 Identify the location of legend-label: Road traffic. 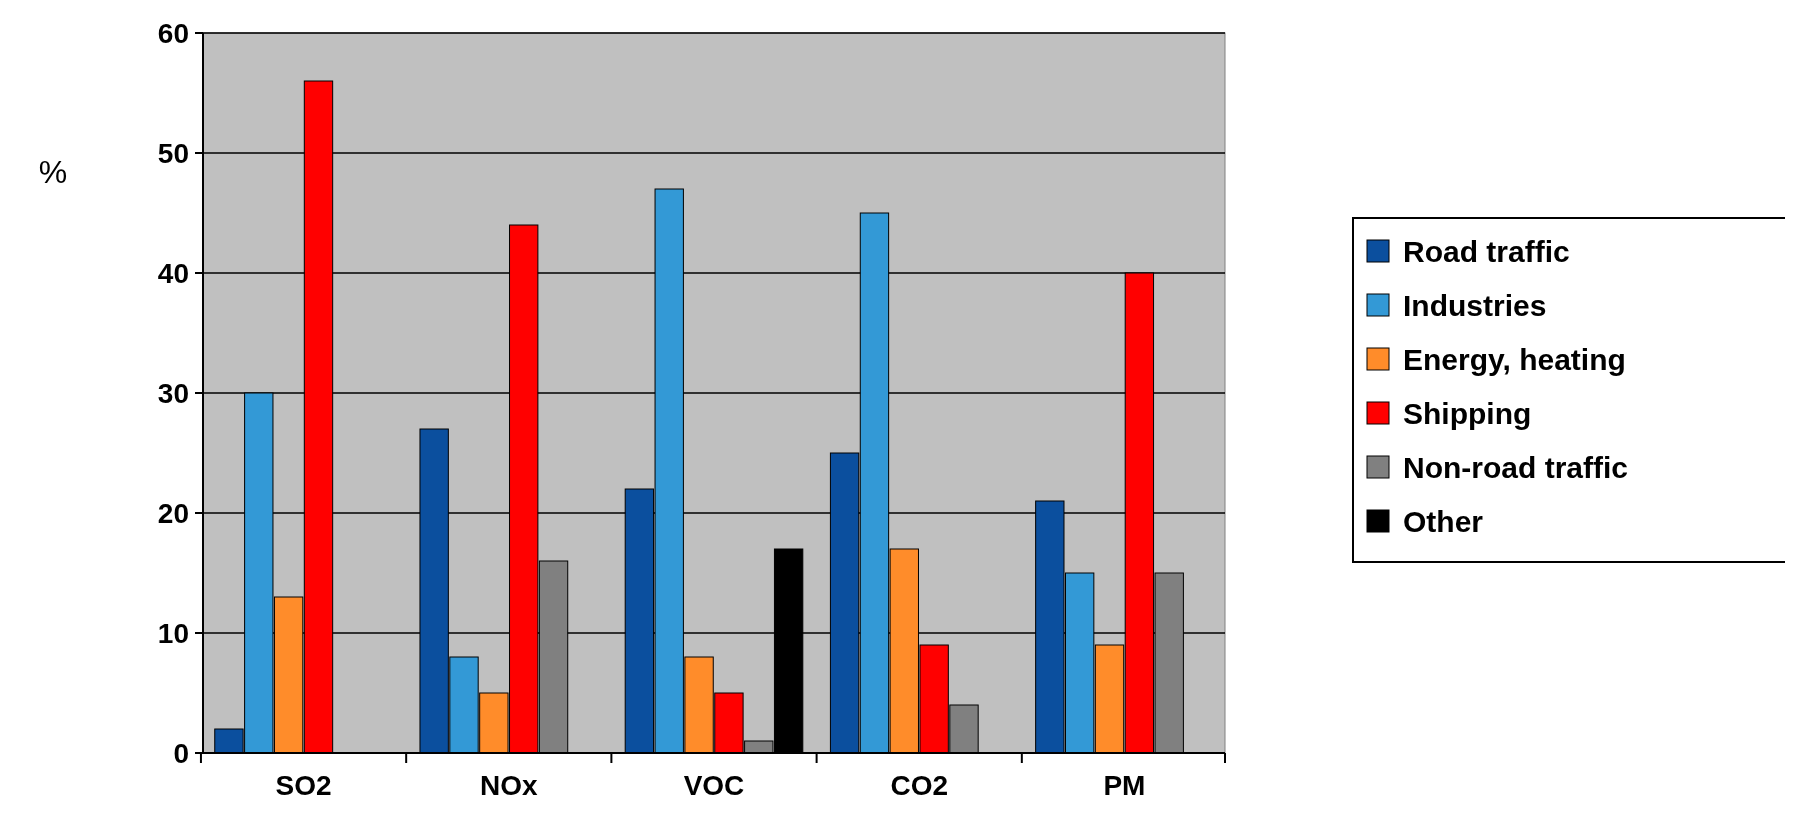
(1486, 251).